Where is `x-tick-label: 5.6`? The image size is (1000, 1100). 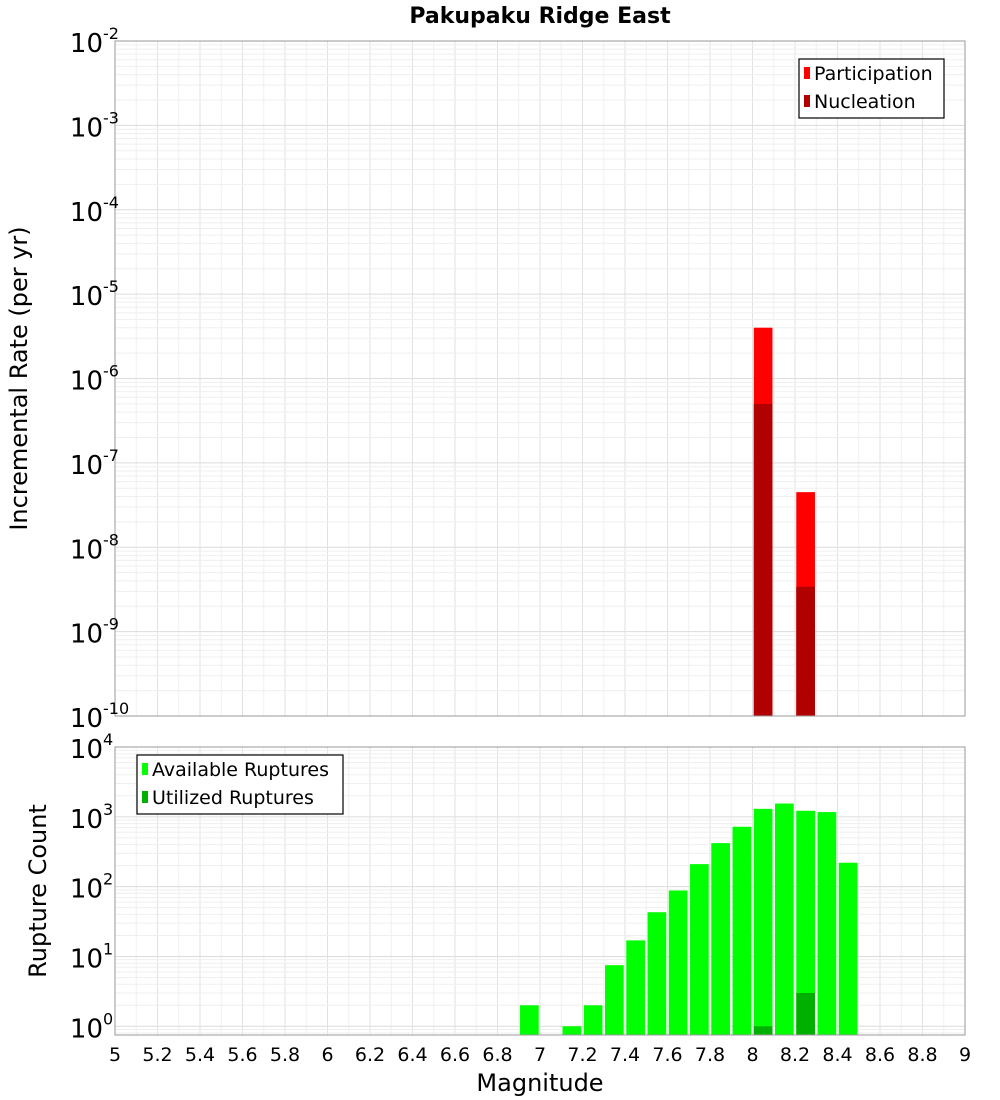 x-tick-label: 5.6 is located at coordinates (242, 1055).